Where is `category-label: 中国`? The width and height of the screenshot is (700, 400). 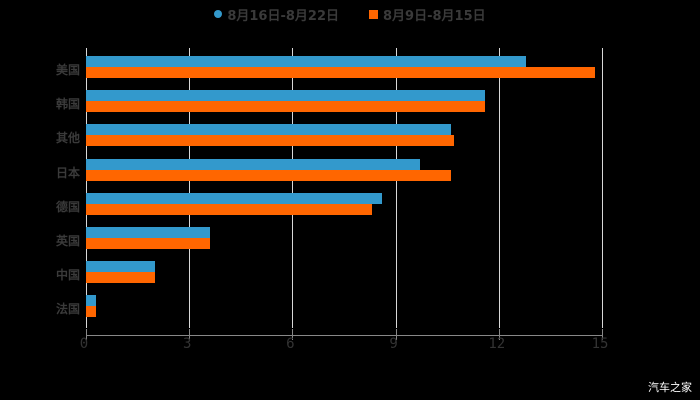 category-label: 中国 is located at coordinates (67, 275).